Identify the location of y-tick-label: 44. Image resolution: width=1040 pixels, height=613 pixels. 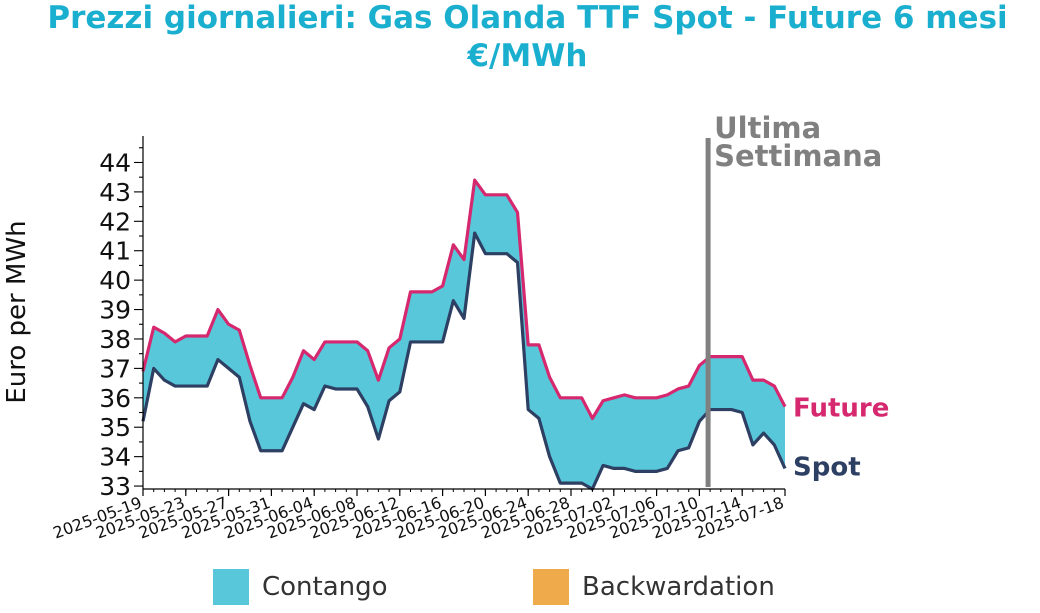
(115, 162).